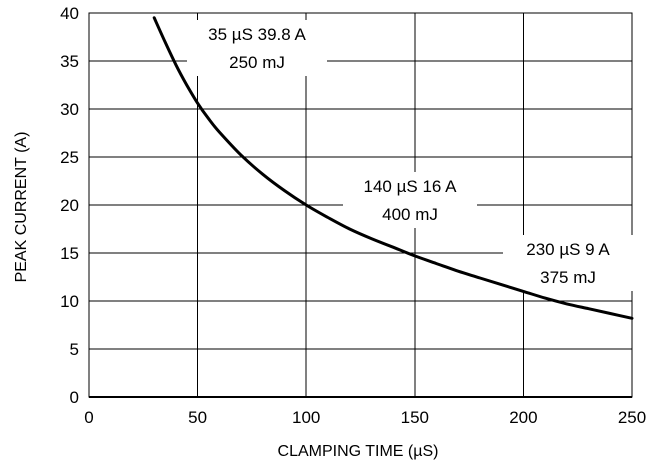  Describe the element at coordinates (74, 397) in the screenshot. I see `y-tick-label-0: 0` at that location.